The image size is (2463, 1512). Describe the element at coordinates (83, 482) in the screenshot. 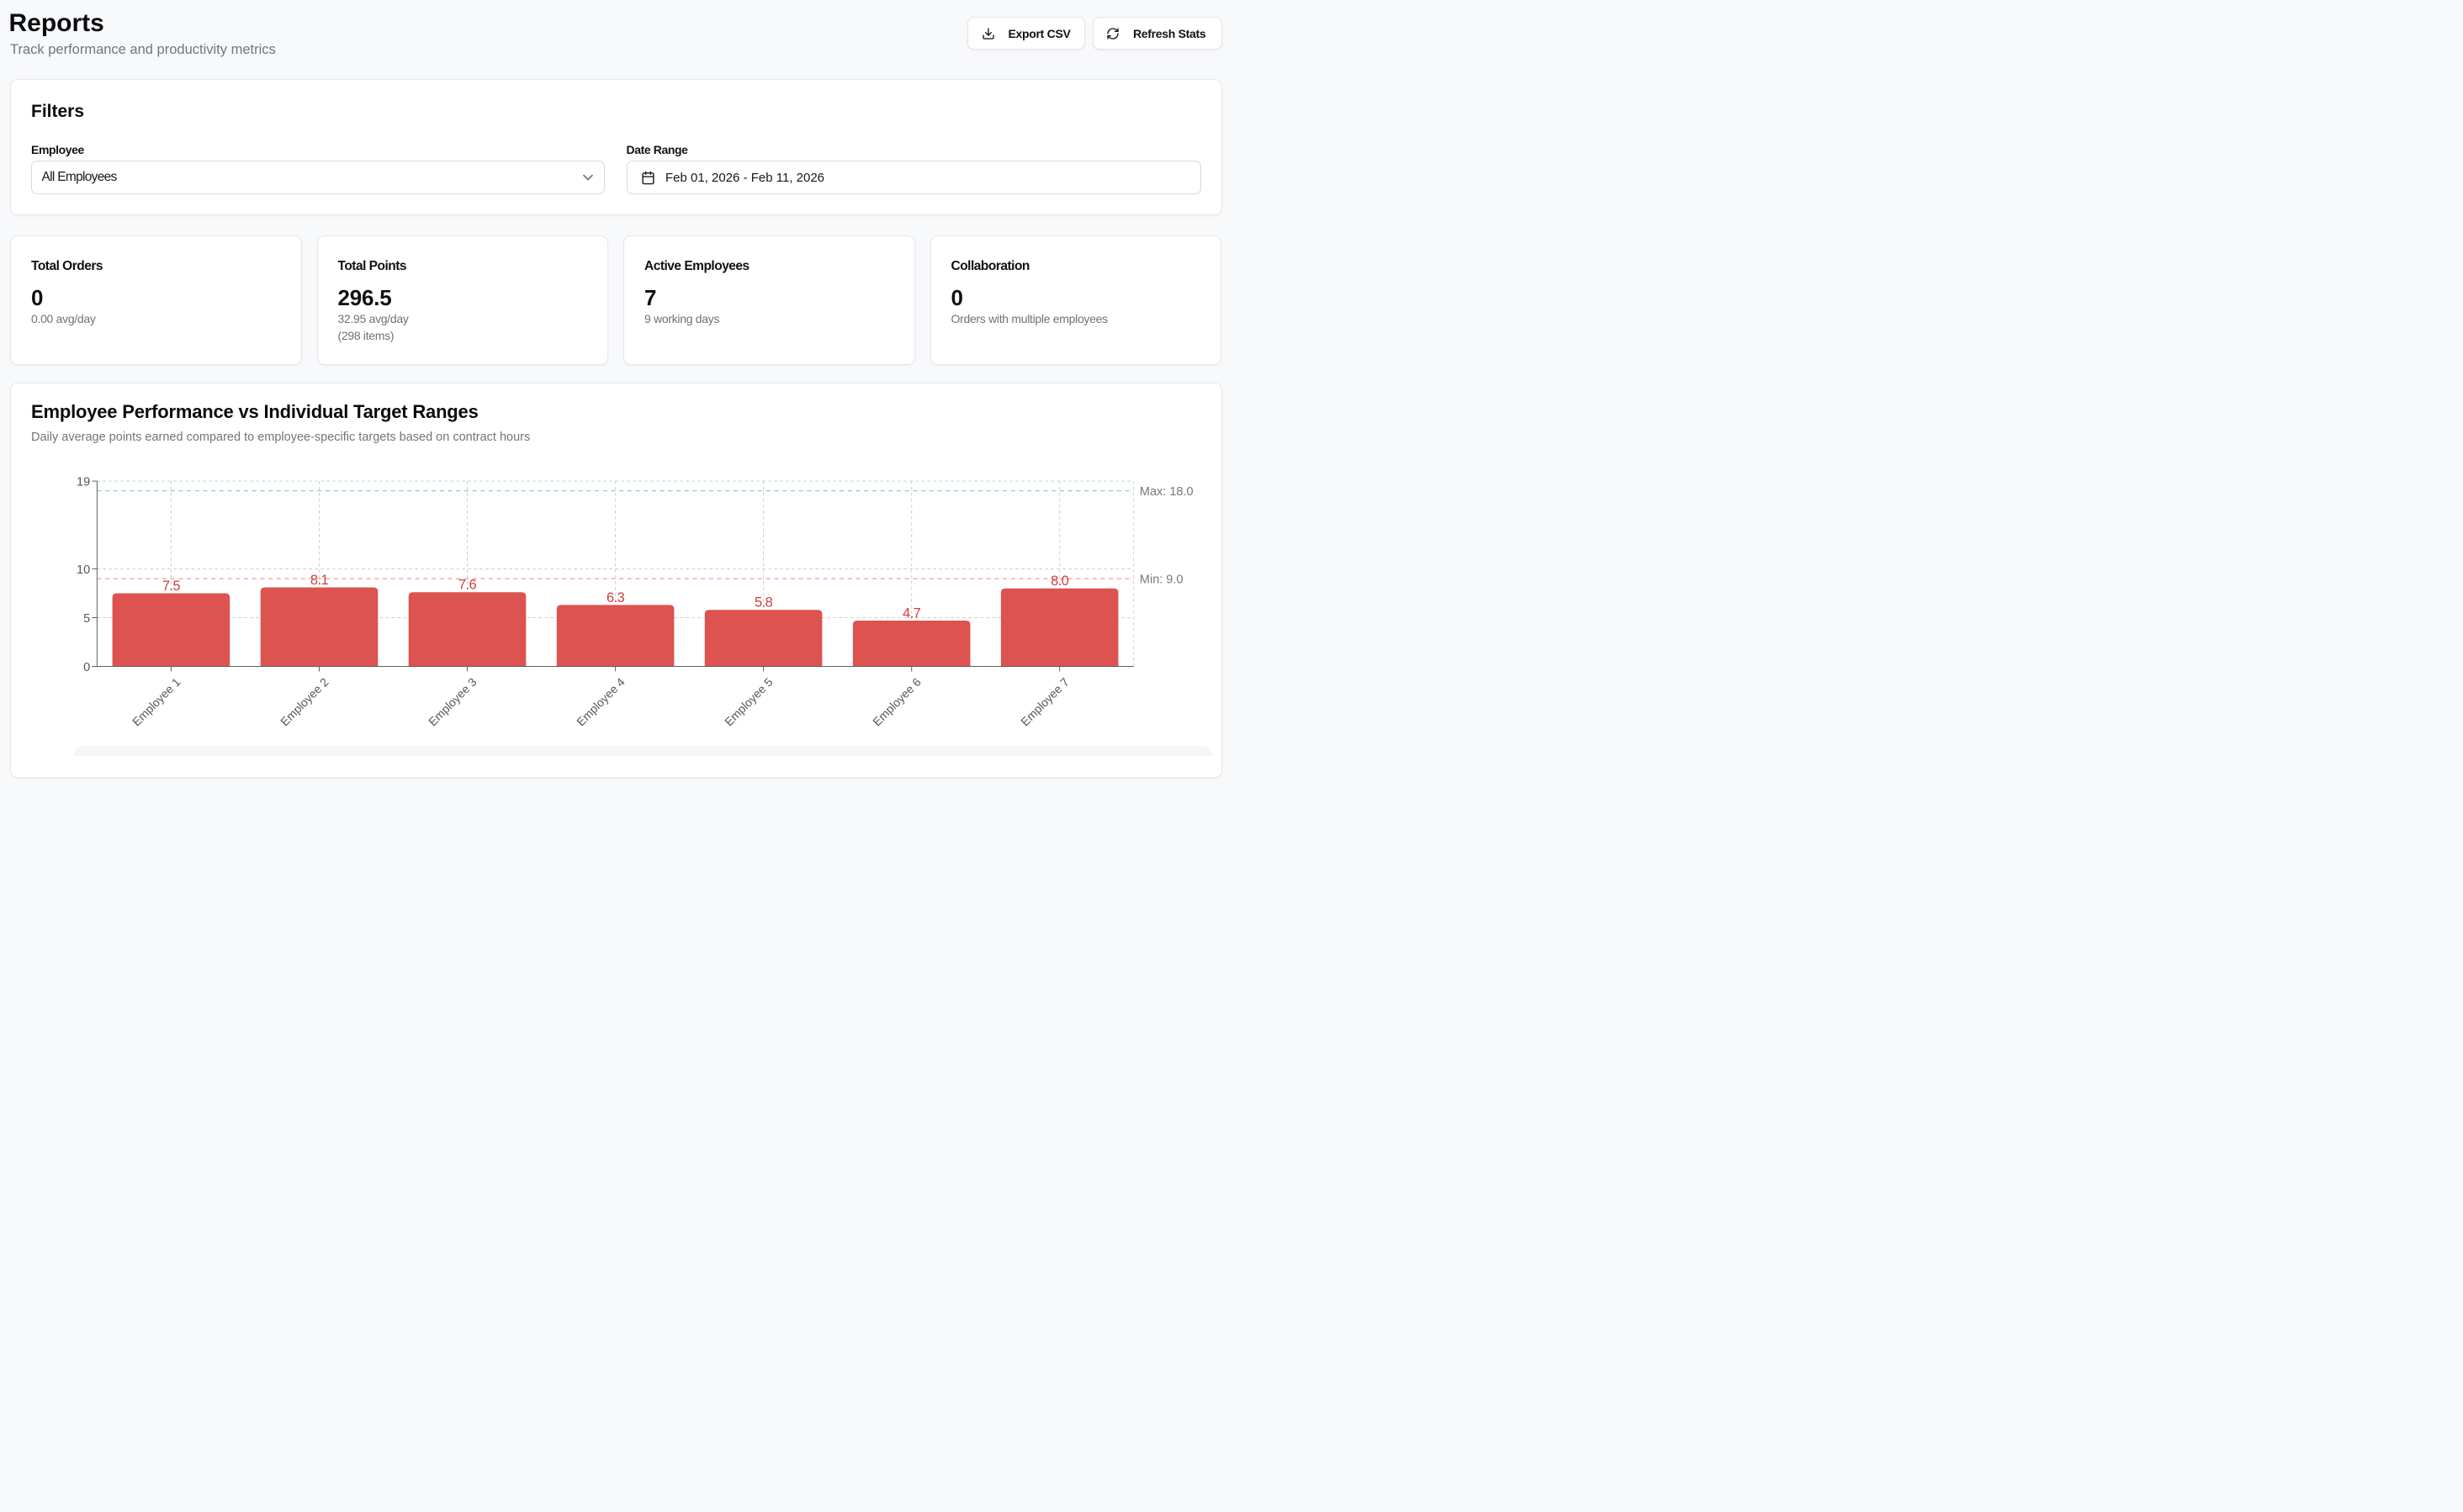

I see `svg-text: 19` at that location.